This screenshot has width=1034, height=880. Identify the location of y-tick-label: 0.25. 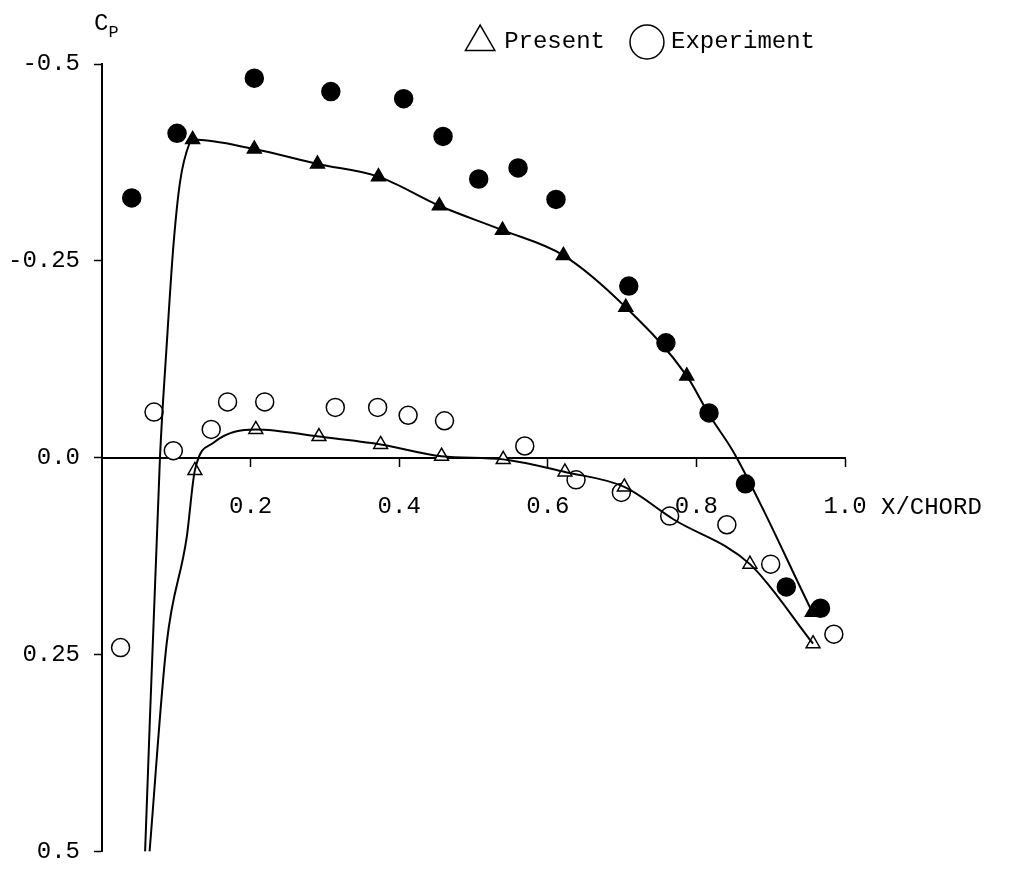
(51, 655).